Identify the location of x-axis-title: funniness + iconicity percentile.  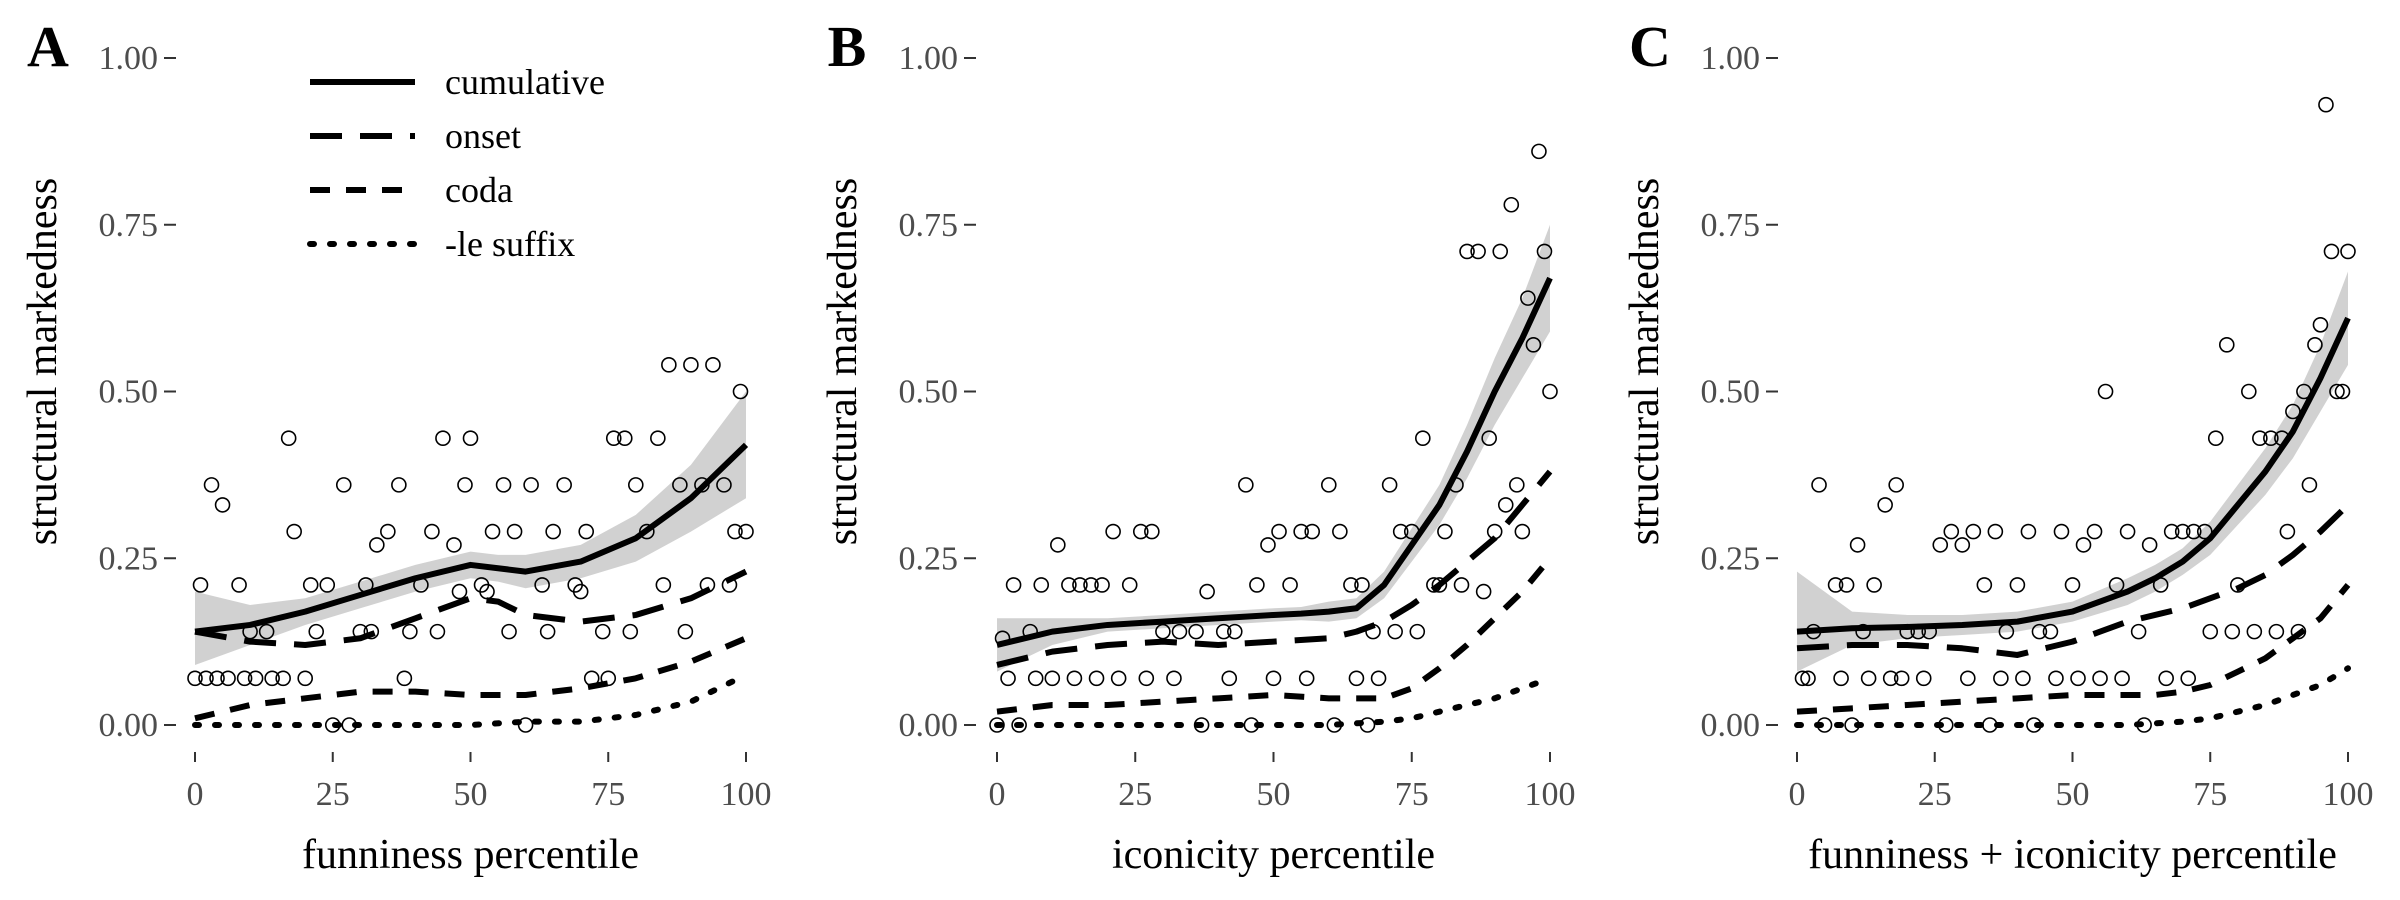
(2072, 855).